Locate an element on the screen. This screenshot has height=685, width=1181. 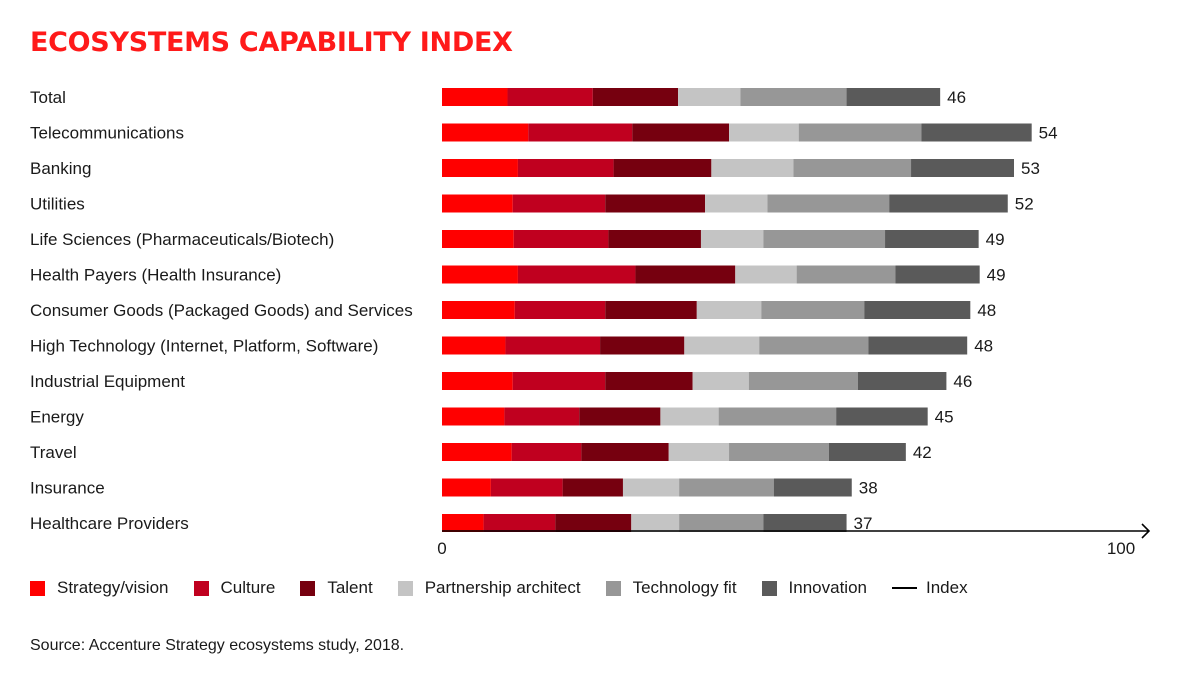
category-label-total: Total is located at coordinates (48, 97).